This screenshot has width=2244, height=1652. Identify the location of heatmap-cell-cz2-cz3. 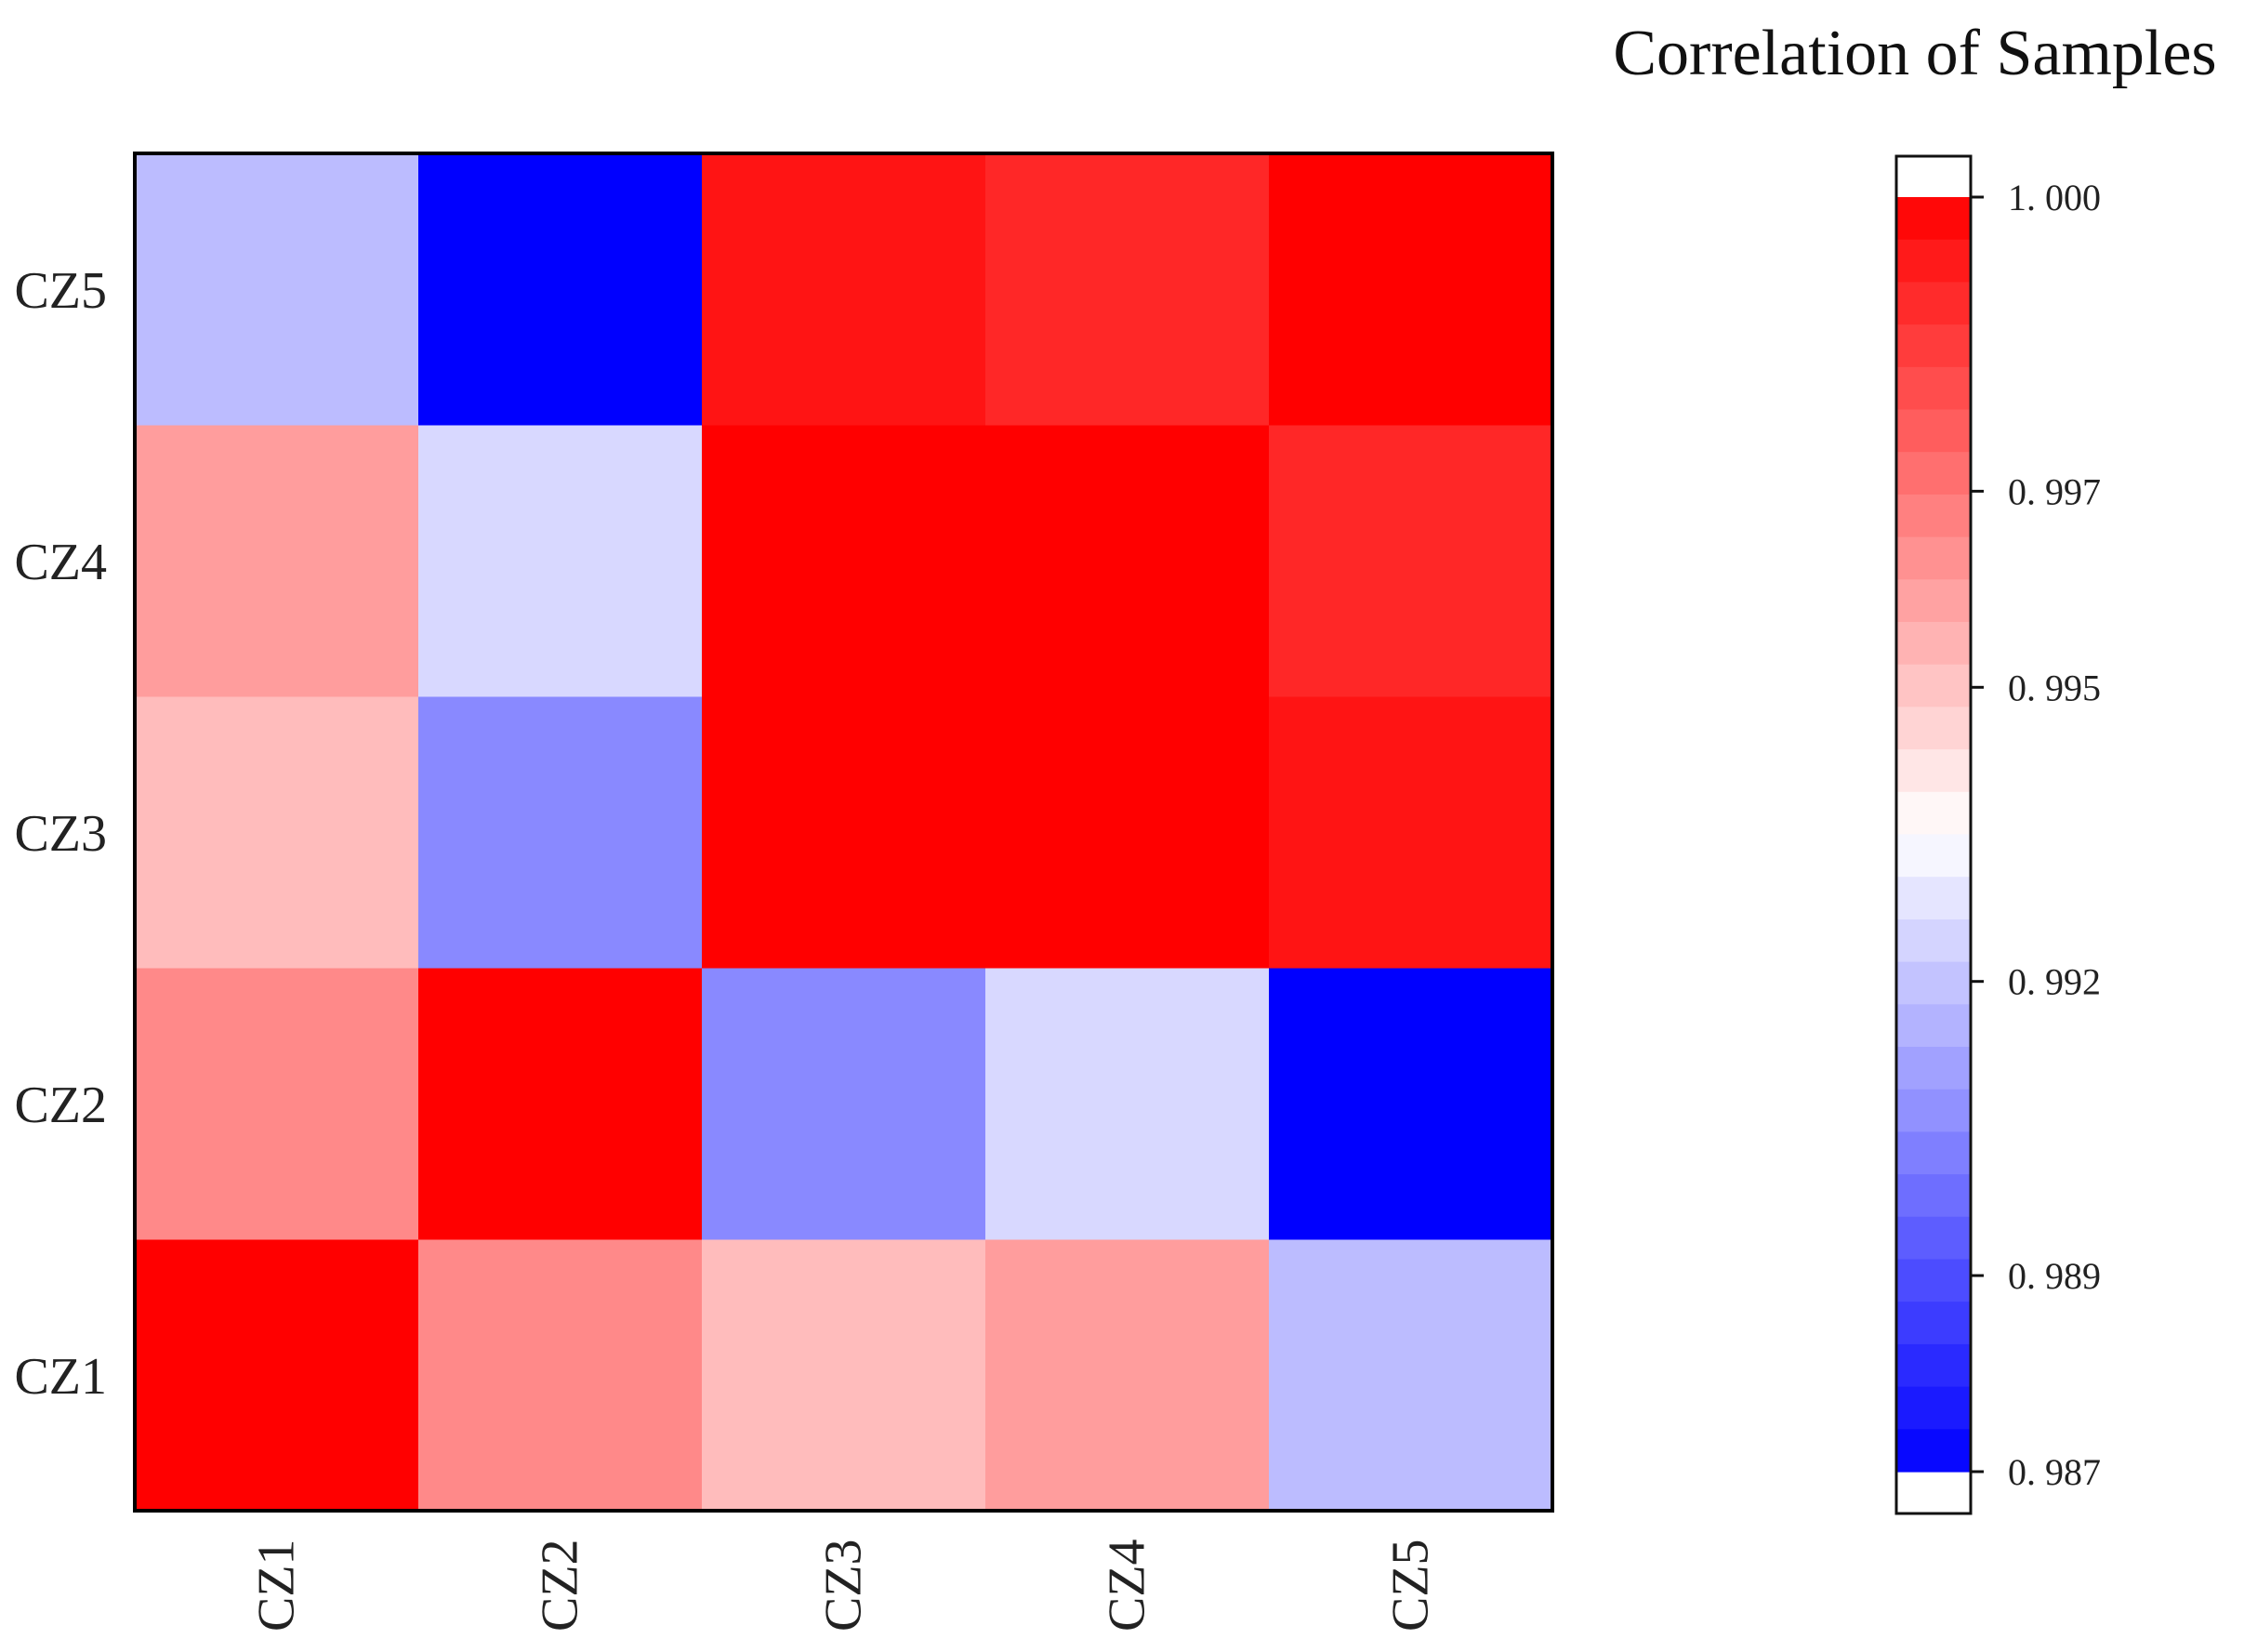
(560, 832).